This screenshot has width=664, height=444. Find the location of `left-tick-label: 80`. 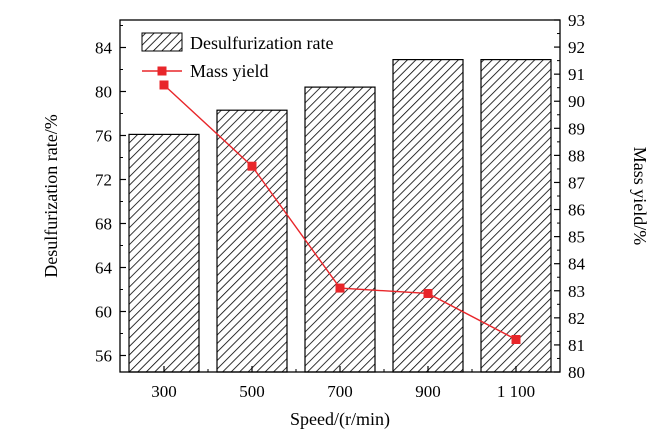

left-tick-label: 80 is located at coordinates (103, 92).